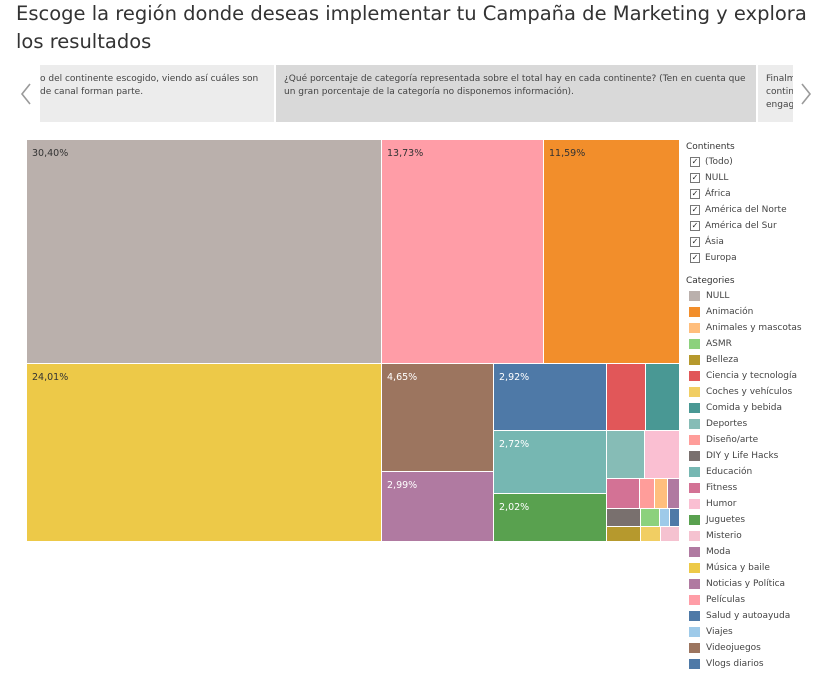  Describe the element at coordinates (719, 344) in the screenshot. I see `category-legend-label: ASMR` at that location.